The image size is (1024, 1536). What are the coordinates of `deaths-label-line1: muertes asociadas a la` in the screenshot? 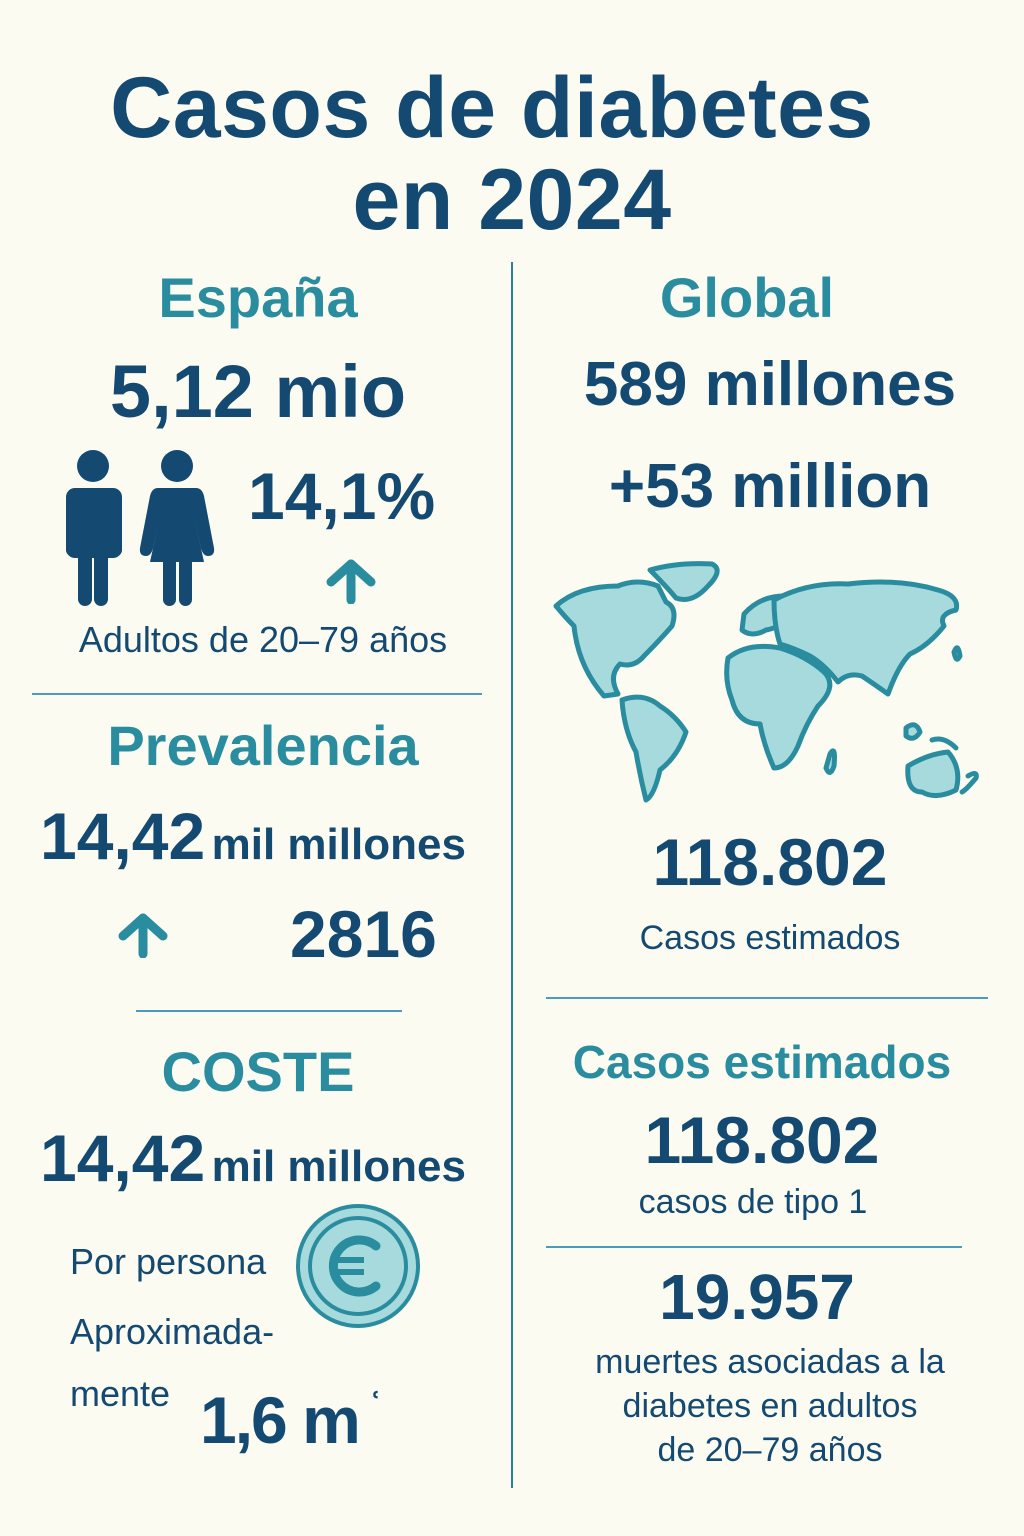 It's located at (770, 1362).